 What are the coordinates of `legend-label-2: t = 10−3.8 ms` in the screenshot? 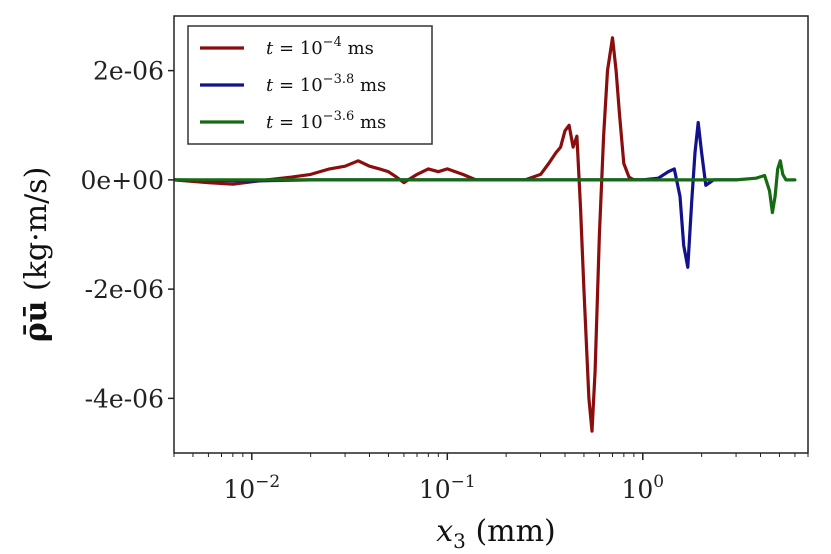 It's located at (326, 84).